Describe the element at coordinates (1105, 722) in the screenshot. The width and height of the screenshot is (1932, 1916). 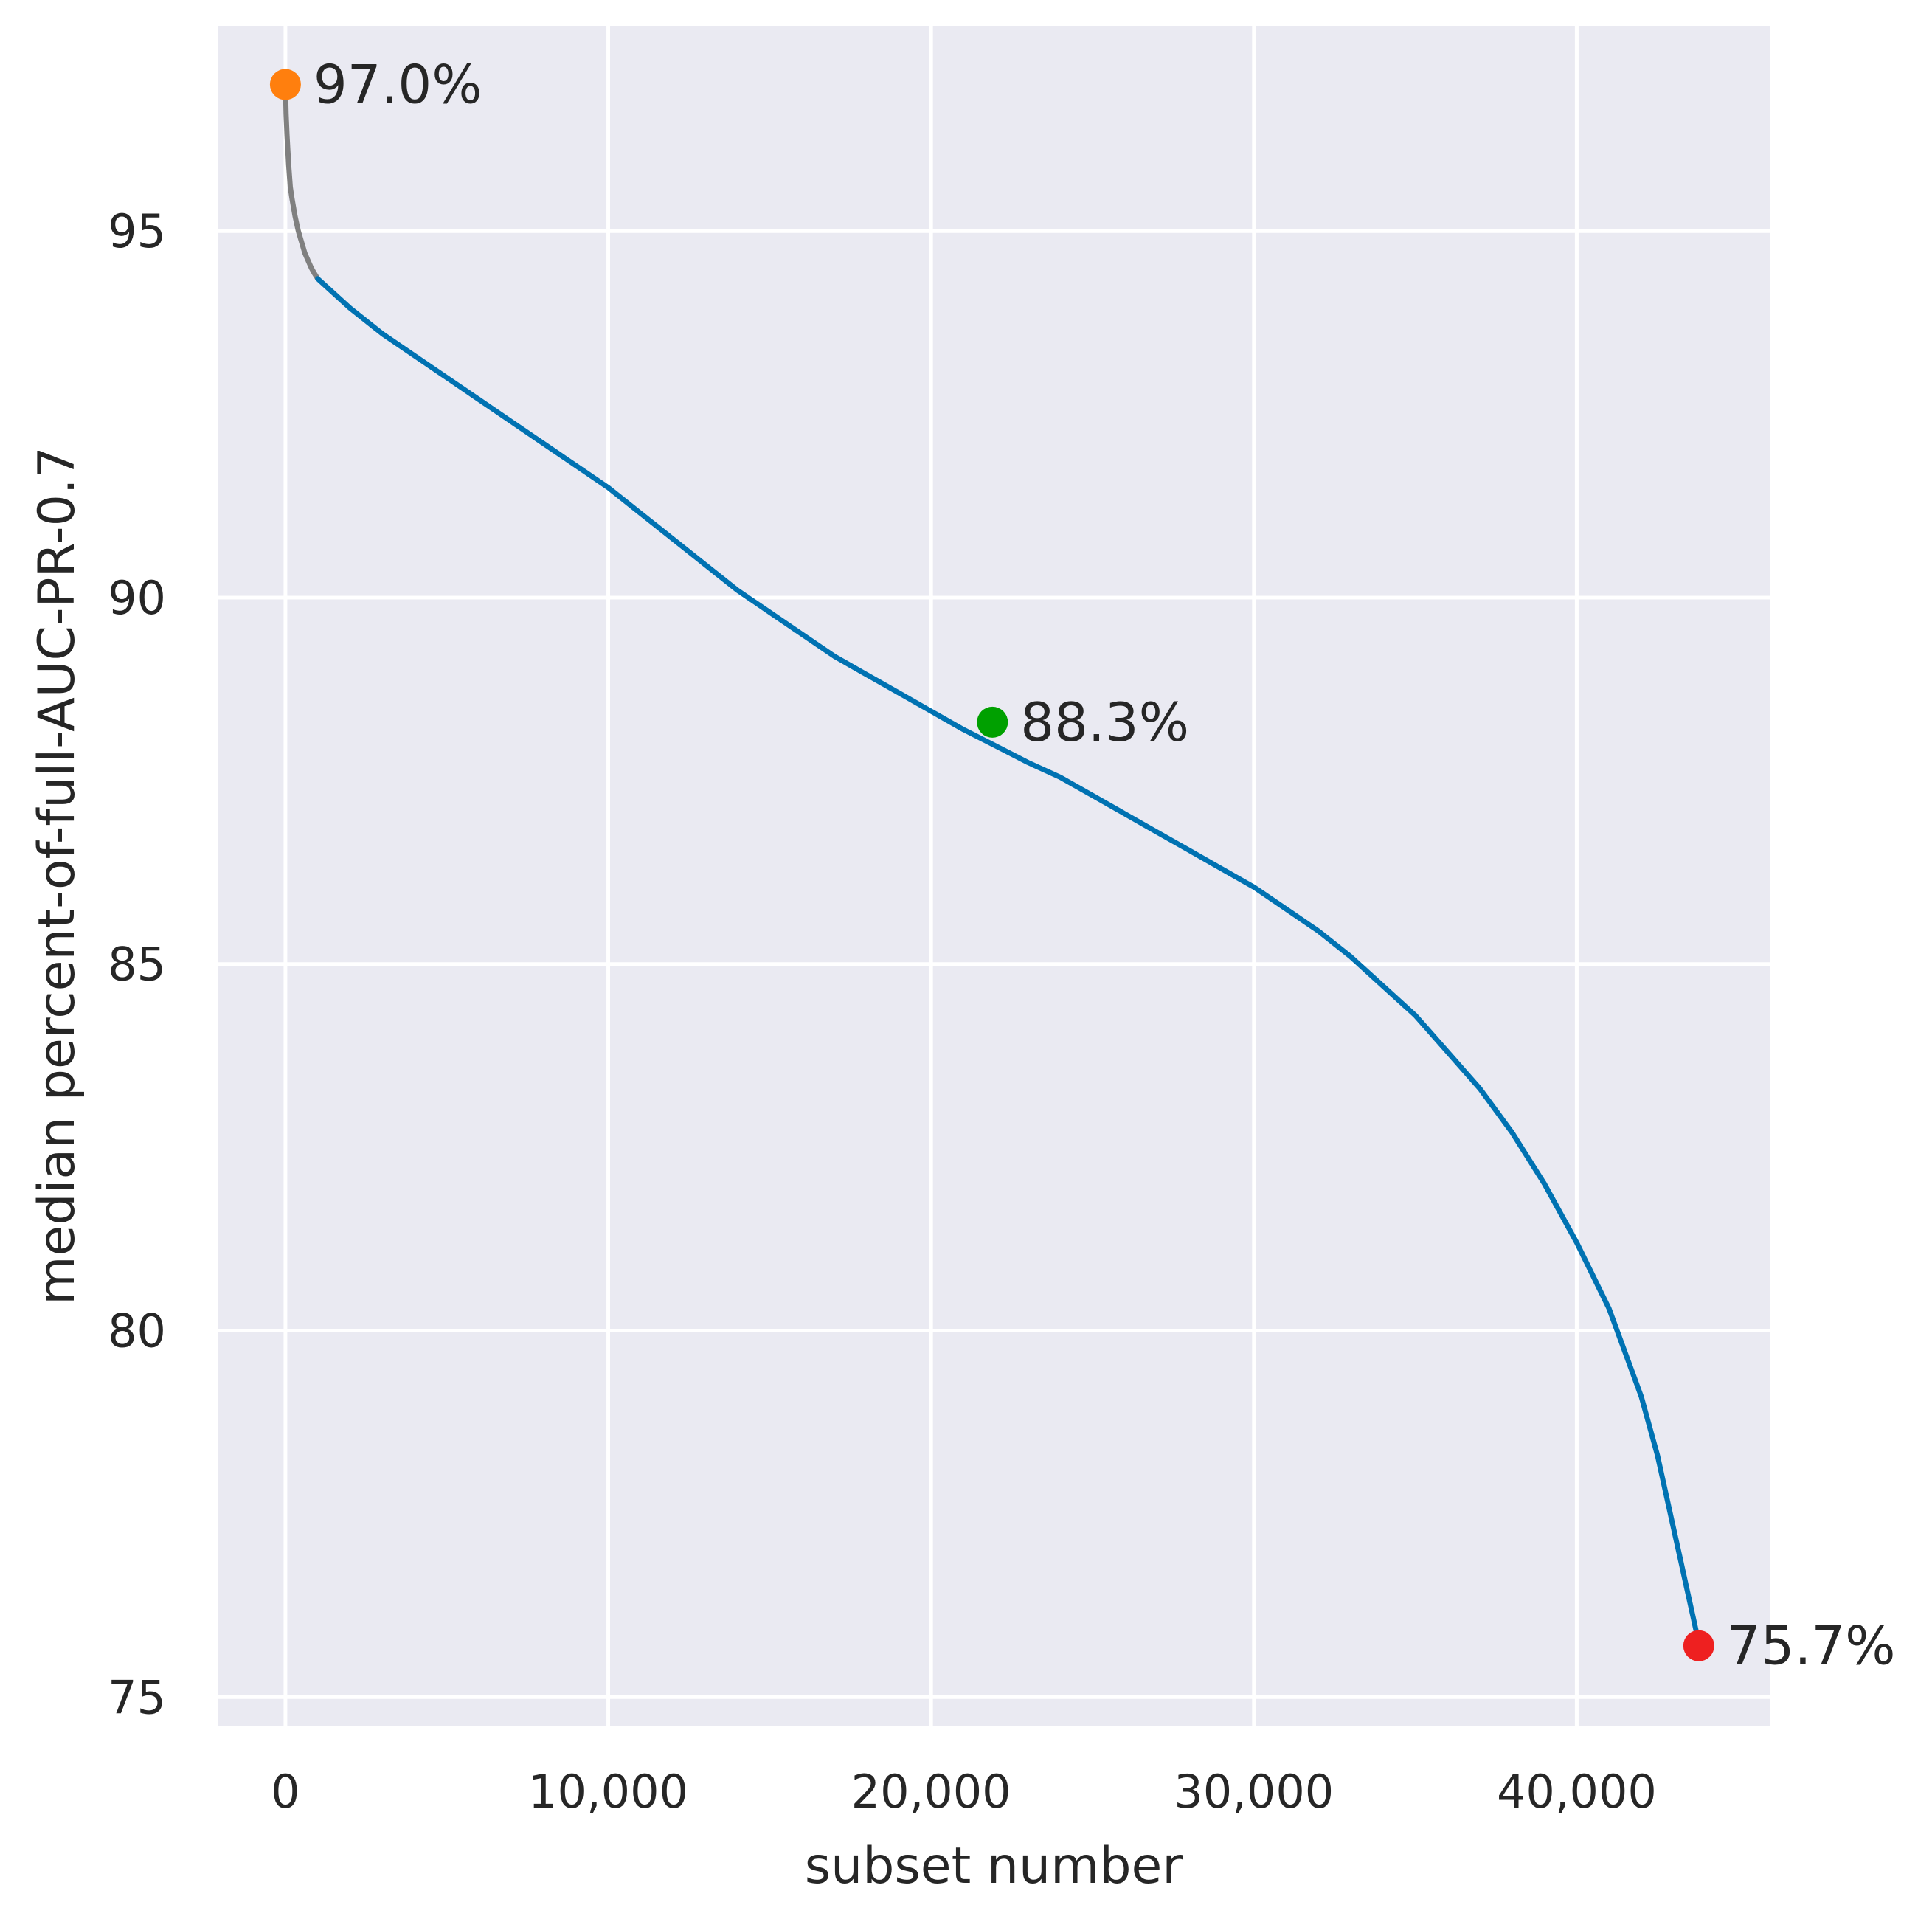
I see `highlight-label: 88.3%` at that location.